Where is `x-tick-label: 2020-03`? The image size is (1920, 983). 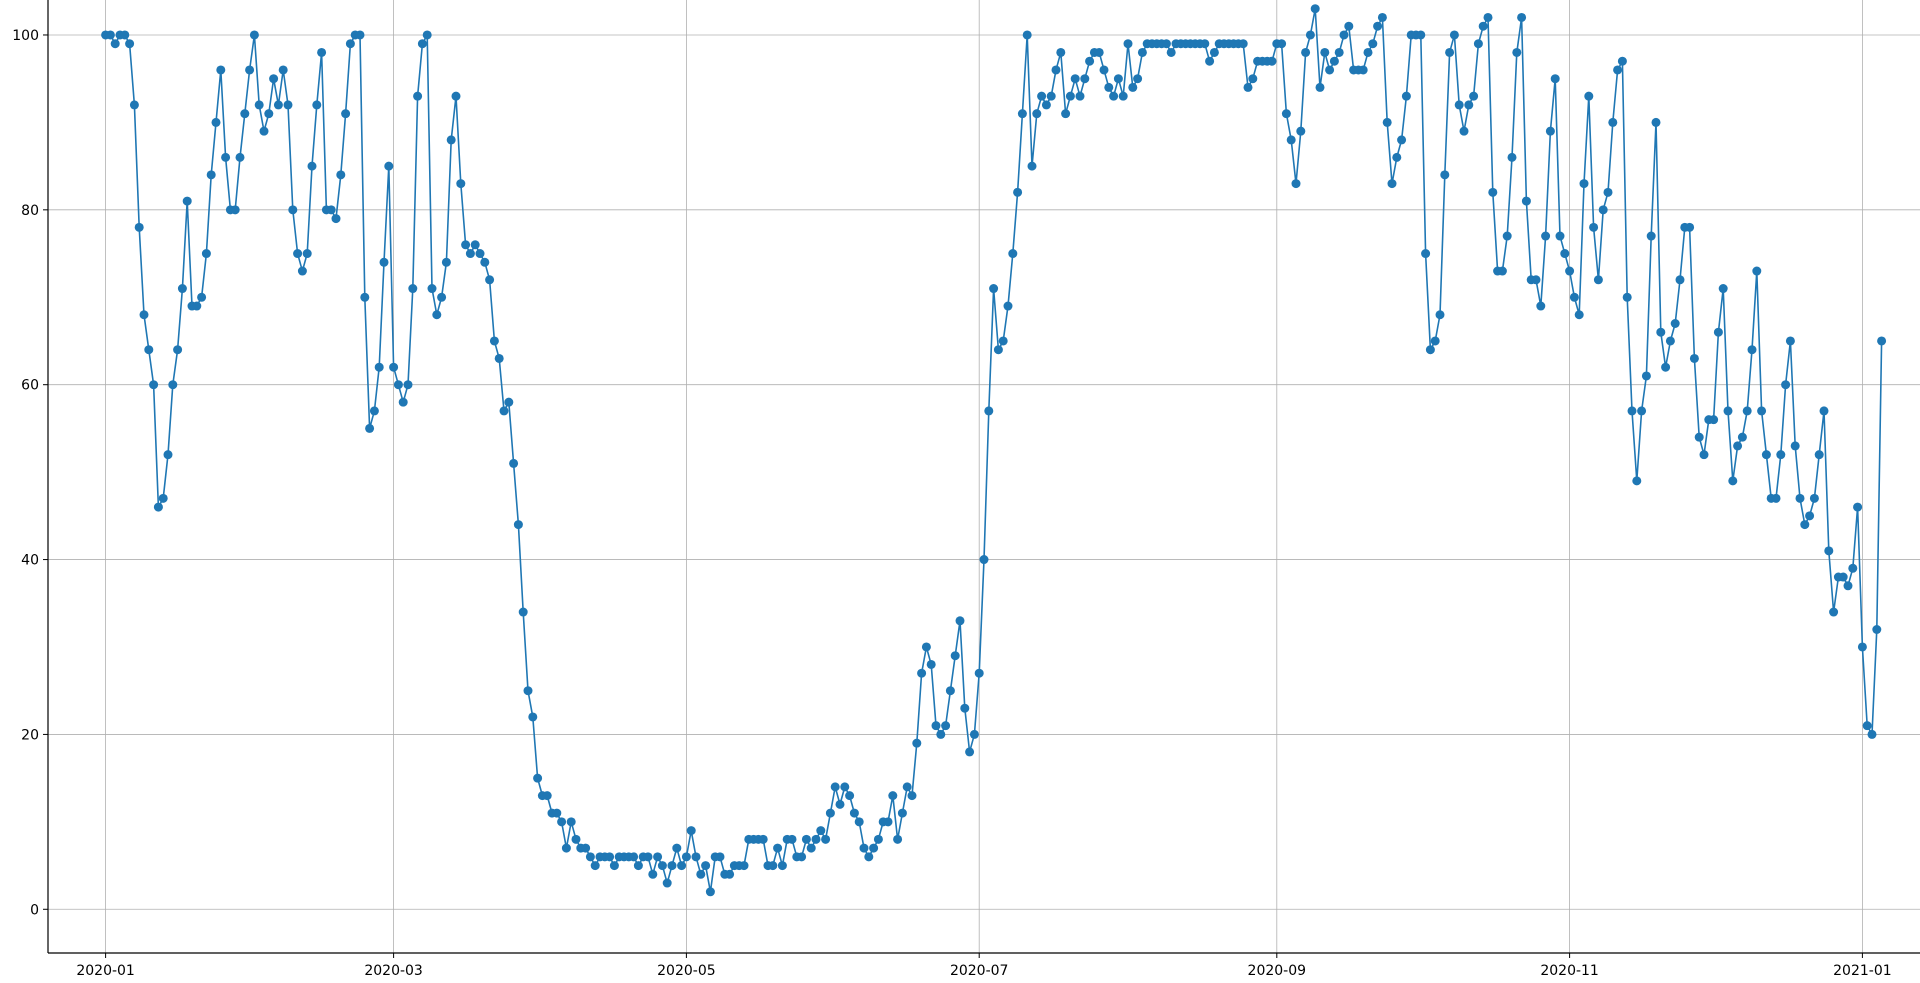 x-tick-label: 2020-03 is located at coordinates (393, 971).